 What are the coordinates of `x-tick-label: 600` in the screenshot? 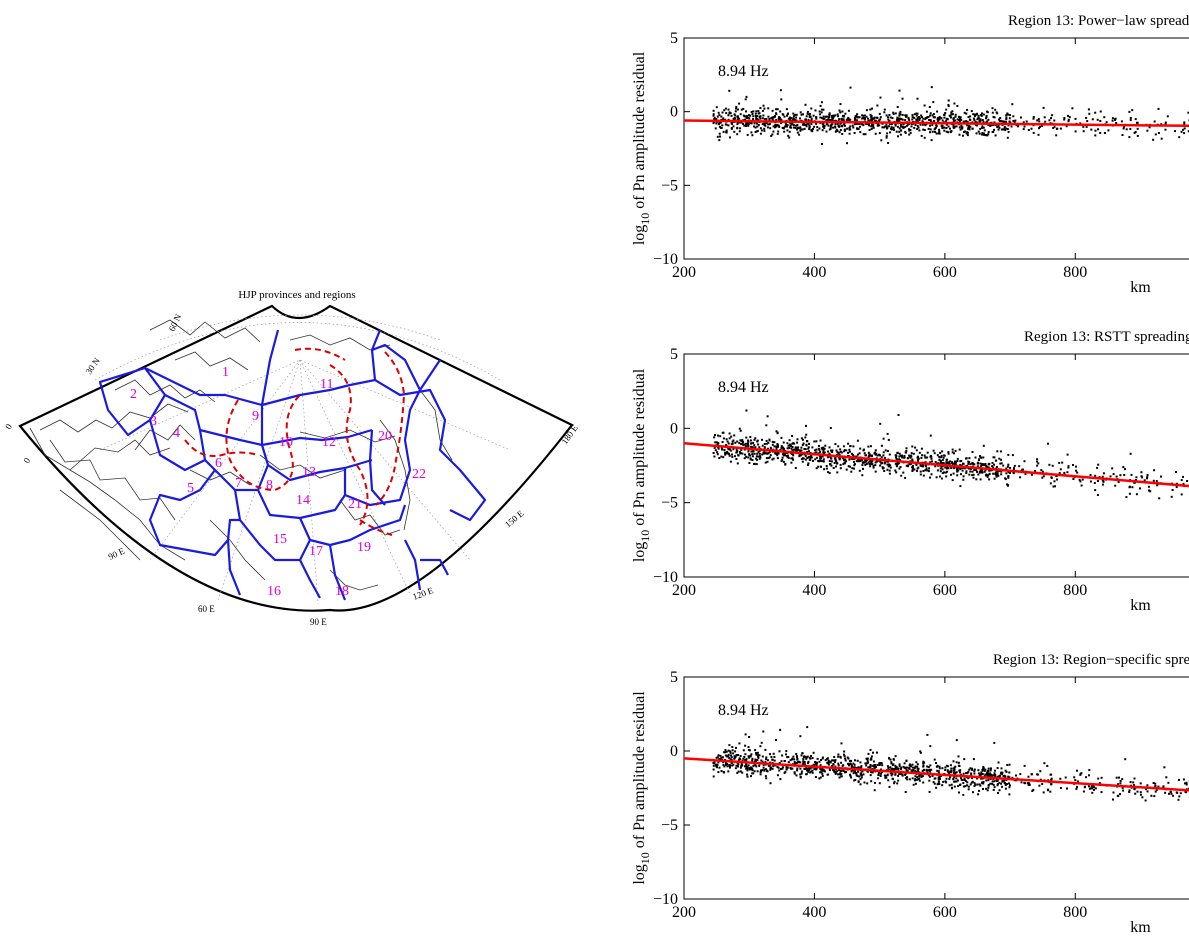 It's located at (945, 590).